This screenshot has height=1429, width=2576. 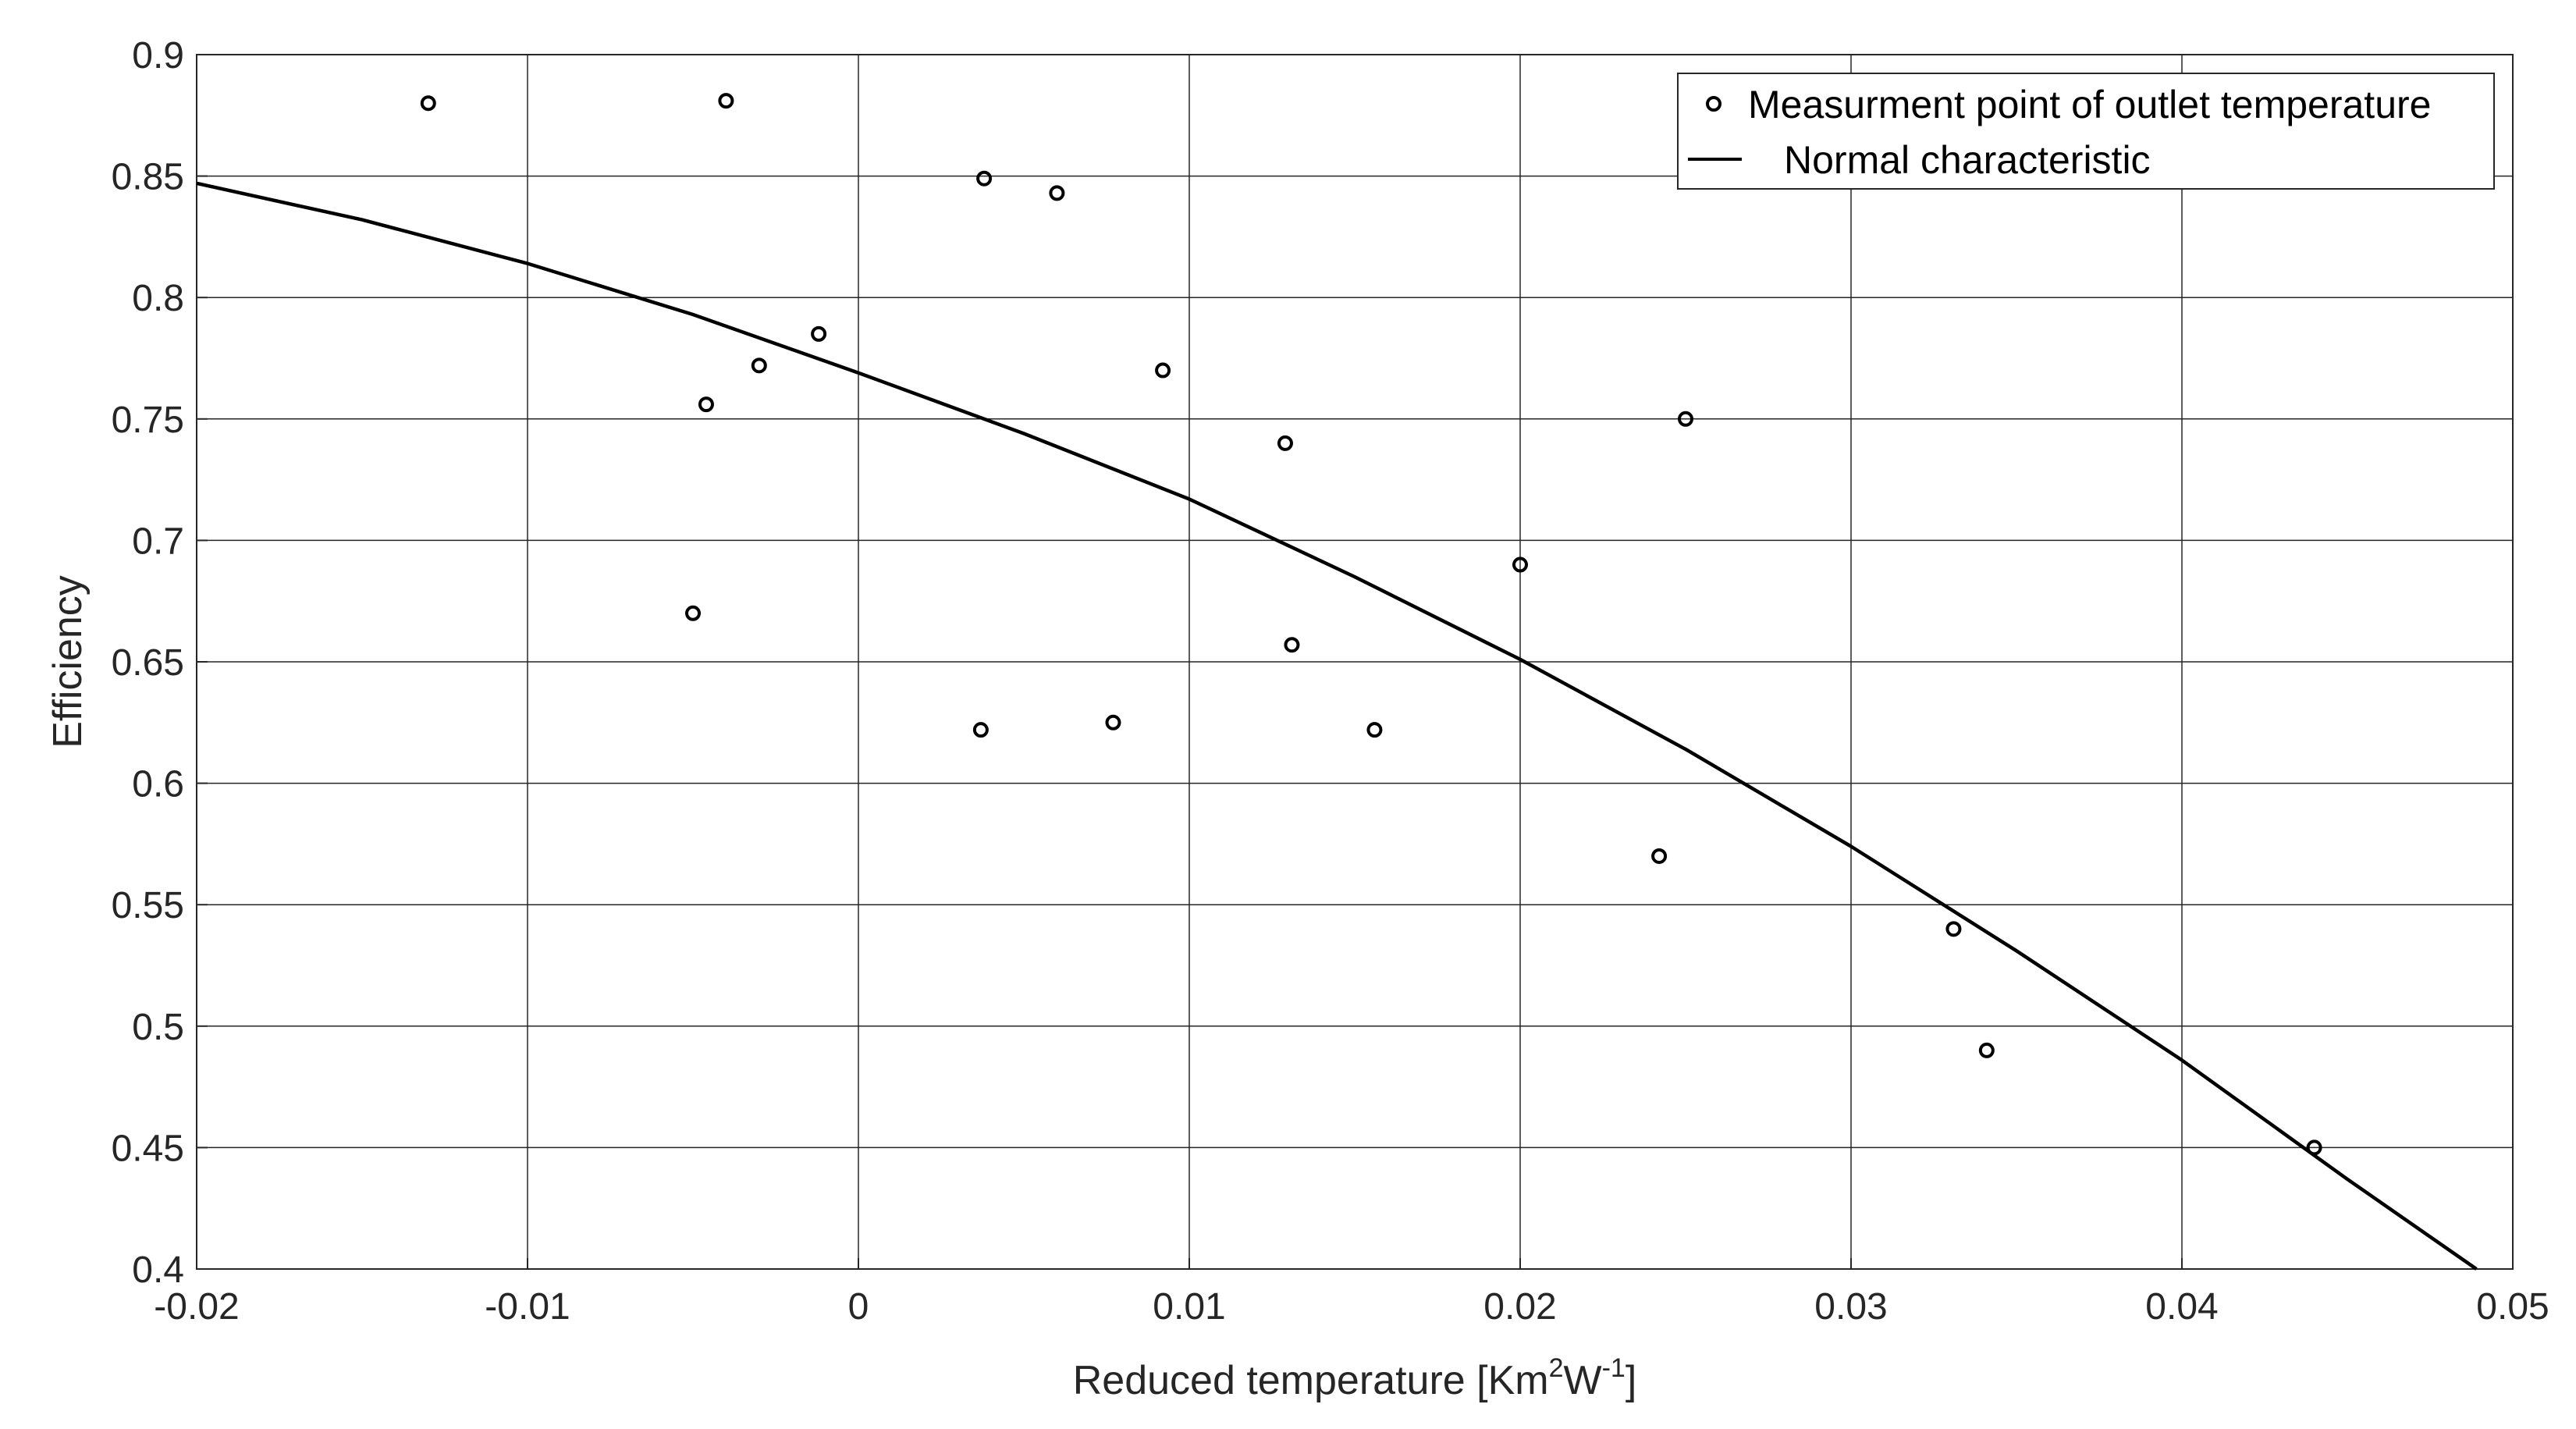 I want to click on y-axis: 0.4 0.45 0.5 0.55 0.6 0.65 0.7 0.75 0.8 0.85 0.9, so click(x=160, y=663).